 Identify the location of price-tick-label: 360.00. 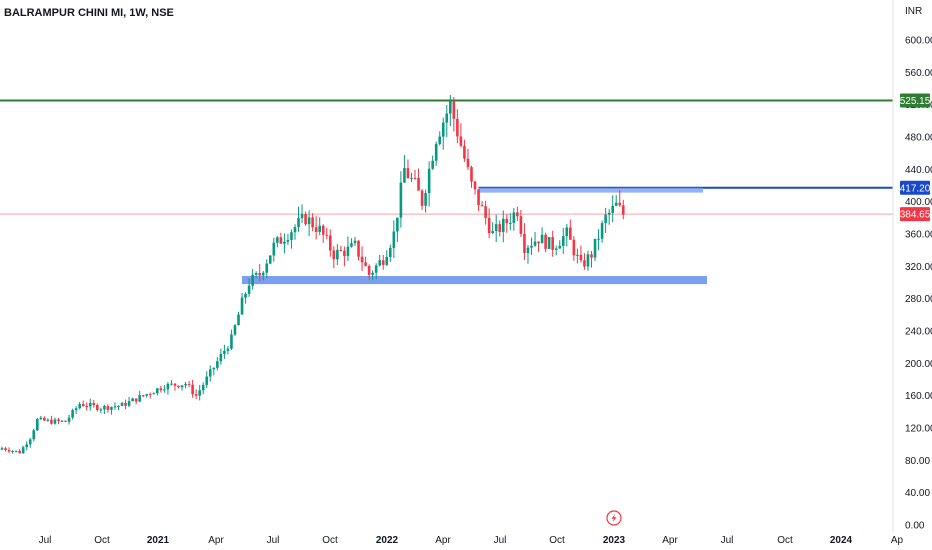
(918, 235).